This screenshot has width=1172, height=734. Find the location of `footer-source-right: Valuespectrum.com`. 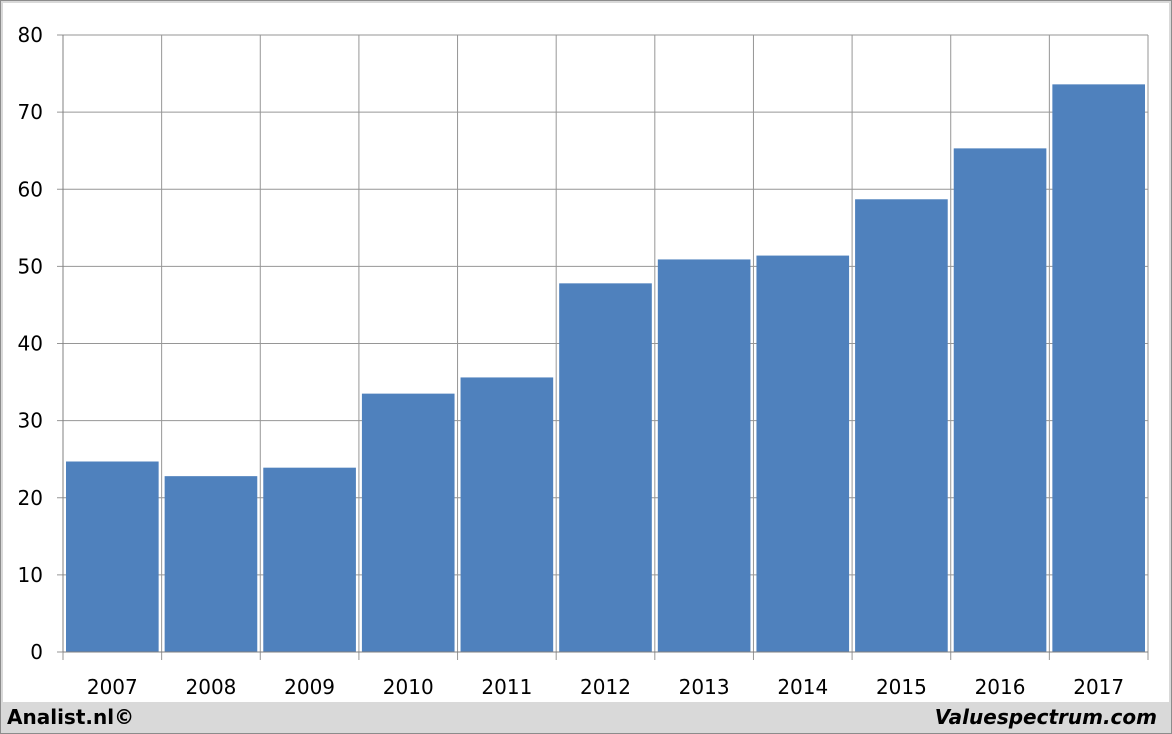

footer-source-right: Valuespectrum.com is located at coordinates (1045, 717).